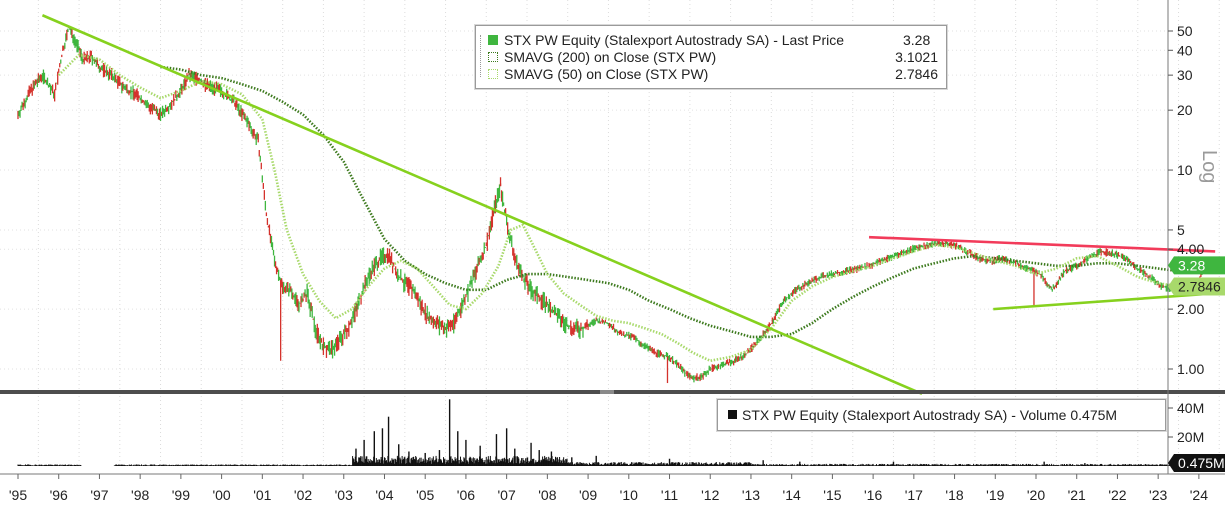 This screenshot has width=1225, height=505. I want to click on year-tick-label: '06, so click(466, 495).